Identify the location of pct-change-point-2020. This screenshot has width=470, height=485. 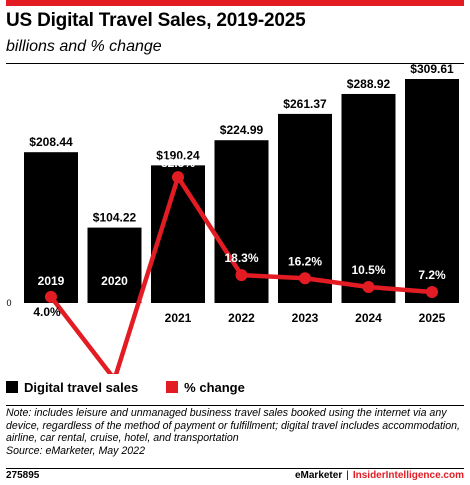
(114, 373).